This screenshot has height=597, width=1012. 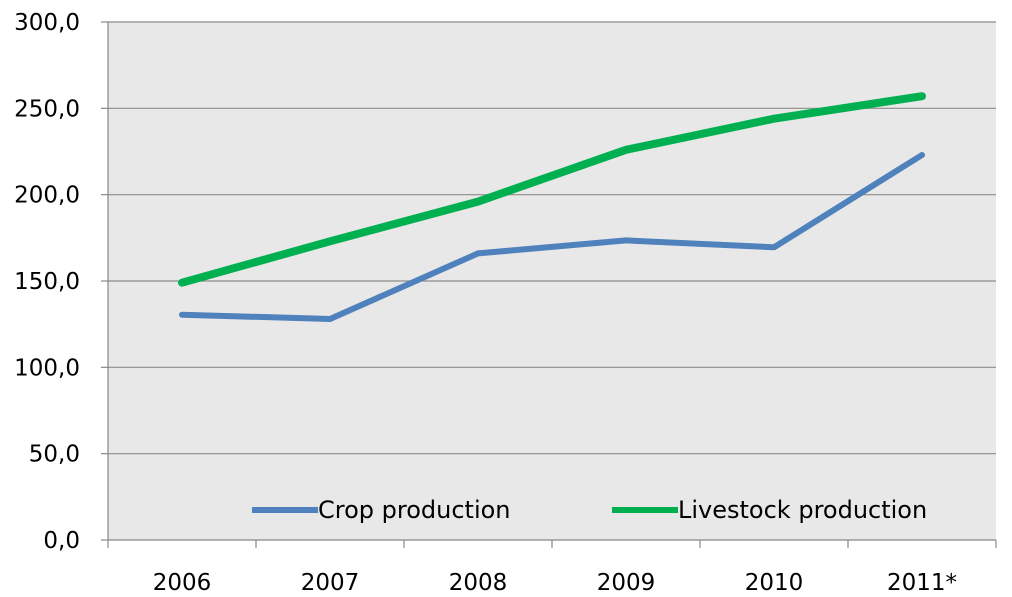 What do you see at coordinates (552, 568) in the screenshot?
I see `x-axis-ticks: 2006 2007 2008 2009 2010 2011*` at bounding box center [552, 568].